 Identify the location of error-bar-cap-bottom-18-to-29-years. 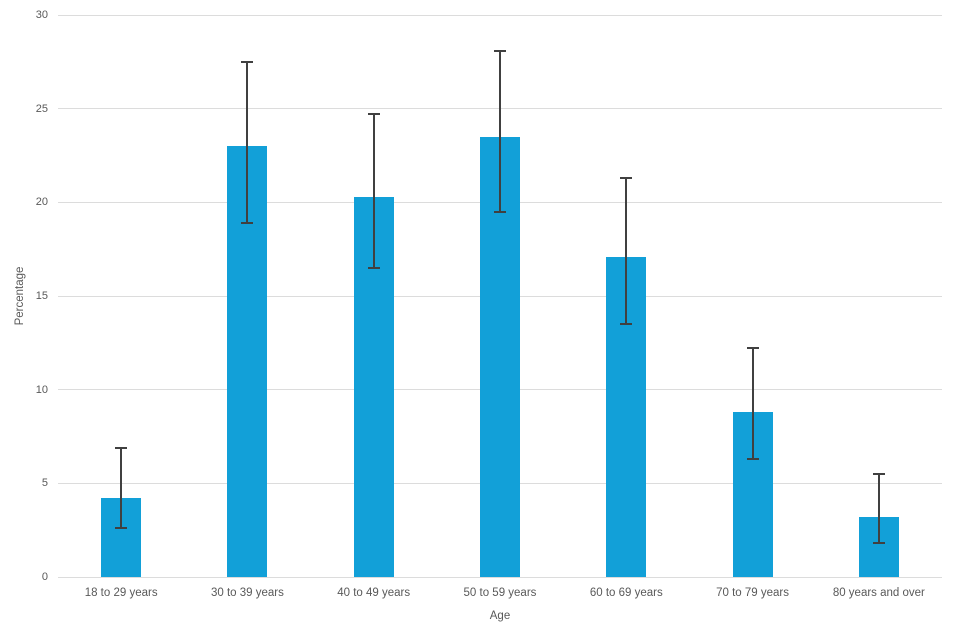
(121, 528).